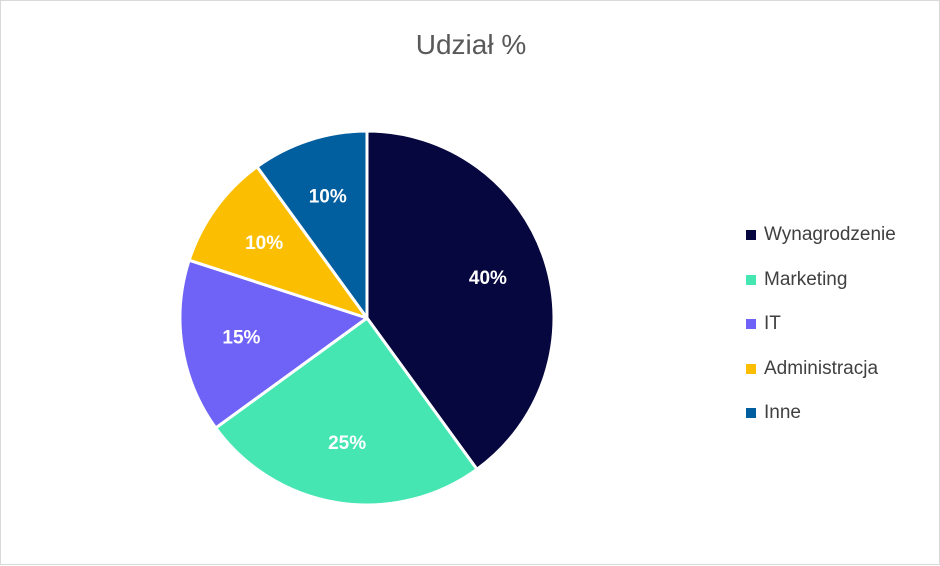 The height and width of the screenshot is (566, 940). I want to click on pie-slice-administracja, so click(278, 242).